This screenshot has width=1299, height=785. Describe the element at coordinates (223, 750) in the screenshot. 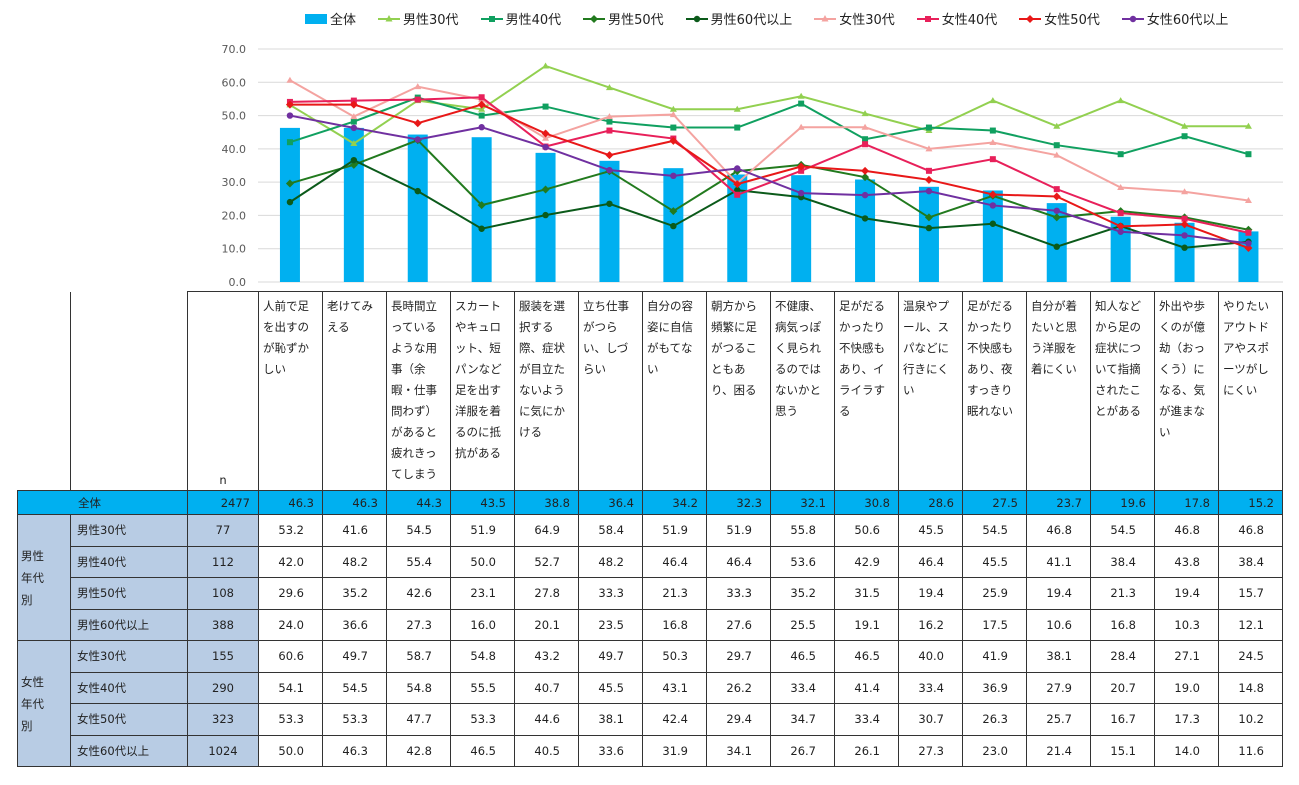

I see `row-n: 1024` at that location.